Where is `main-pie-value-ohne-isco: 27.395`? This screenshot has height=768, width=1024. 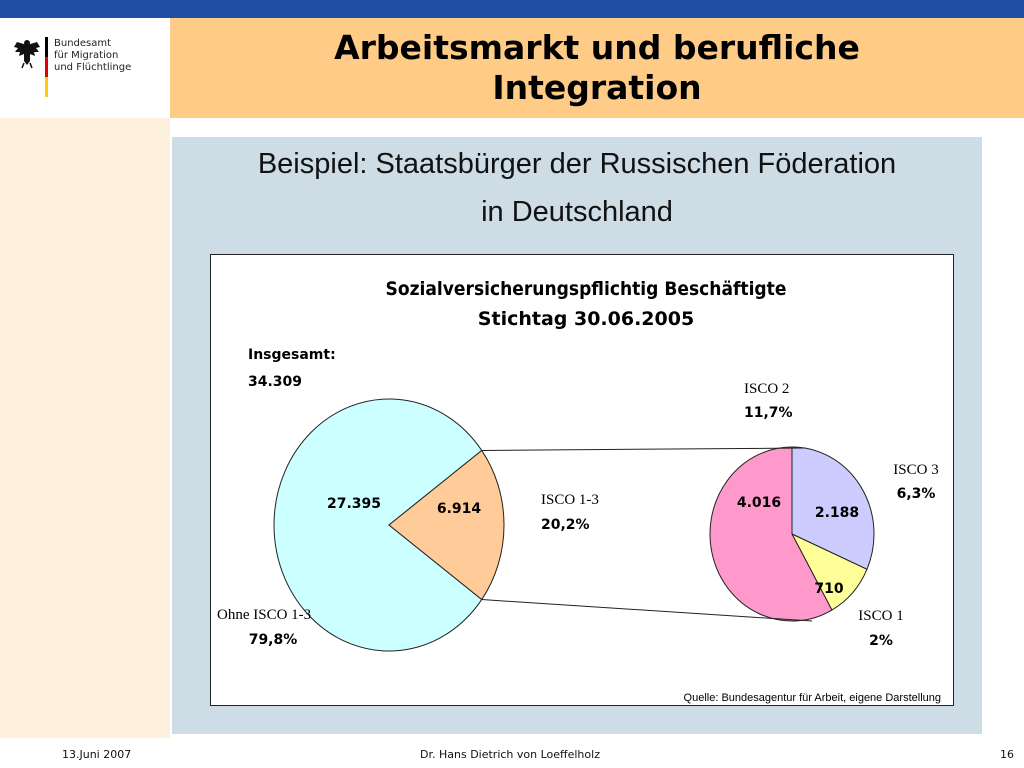
main-pie-value-ohne-isco: 27.395 is located at coordinates (354, 504).